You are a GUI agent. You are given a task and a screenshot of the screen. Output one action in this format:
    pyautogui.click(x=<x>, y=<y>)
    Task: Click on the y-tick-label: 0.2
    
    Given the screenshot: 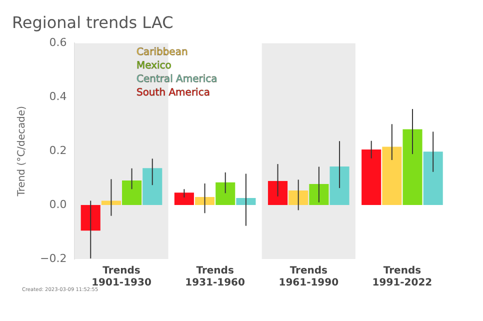 What is the action you would take?
    pyautogui.click(x=58, y=150)
    